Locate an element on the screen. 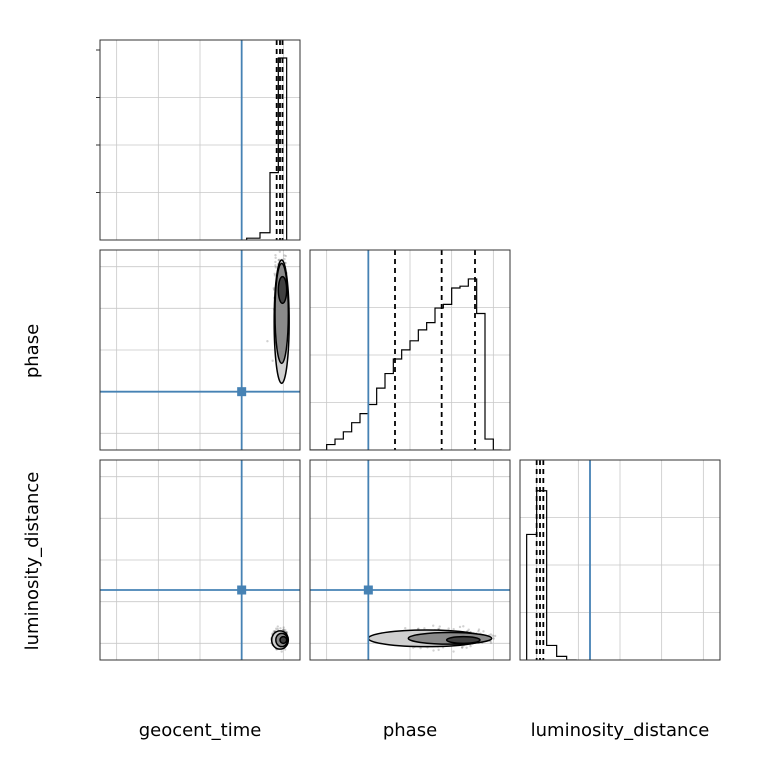  joint-panel-geocent_time-luminosity_distance: 0.00 0.25 0.50 0.75 1.000.000.250.500.751.00 is located at coordinates (181, 578).